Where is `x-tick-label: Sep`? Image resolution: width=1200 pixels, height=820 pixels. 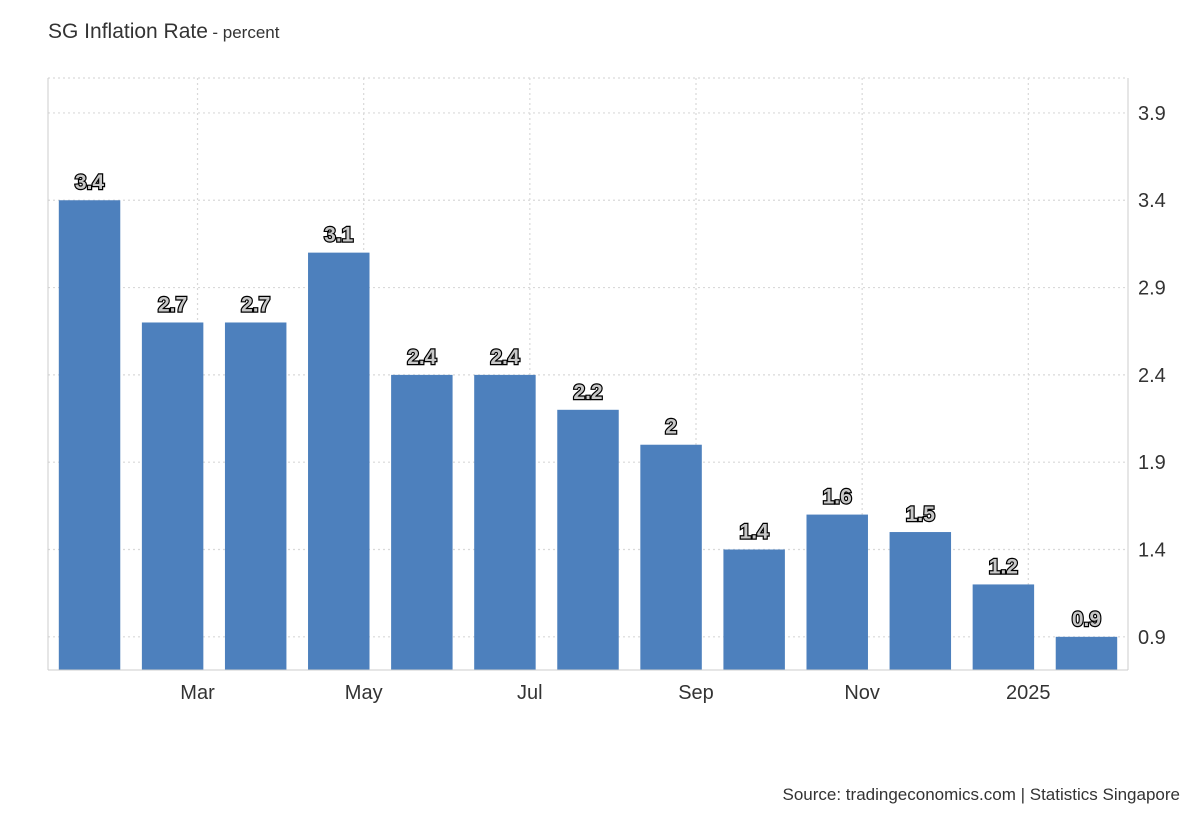
x-tick-label: Sep is located at coordinates (696, 693).